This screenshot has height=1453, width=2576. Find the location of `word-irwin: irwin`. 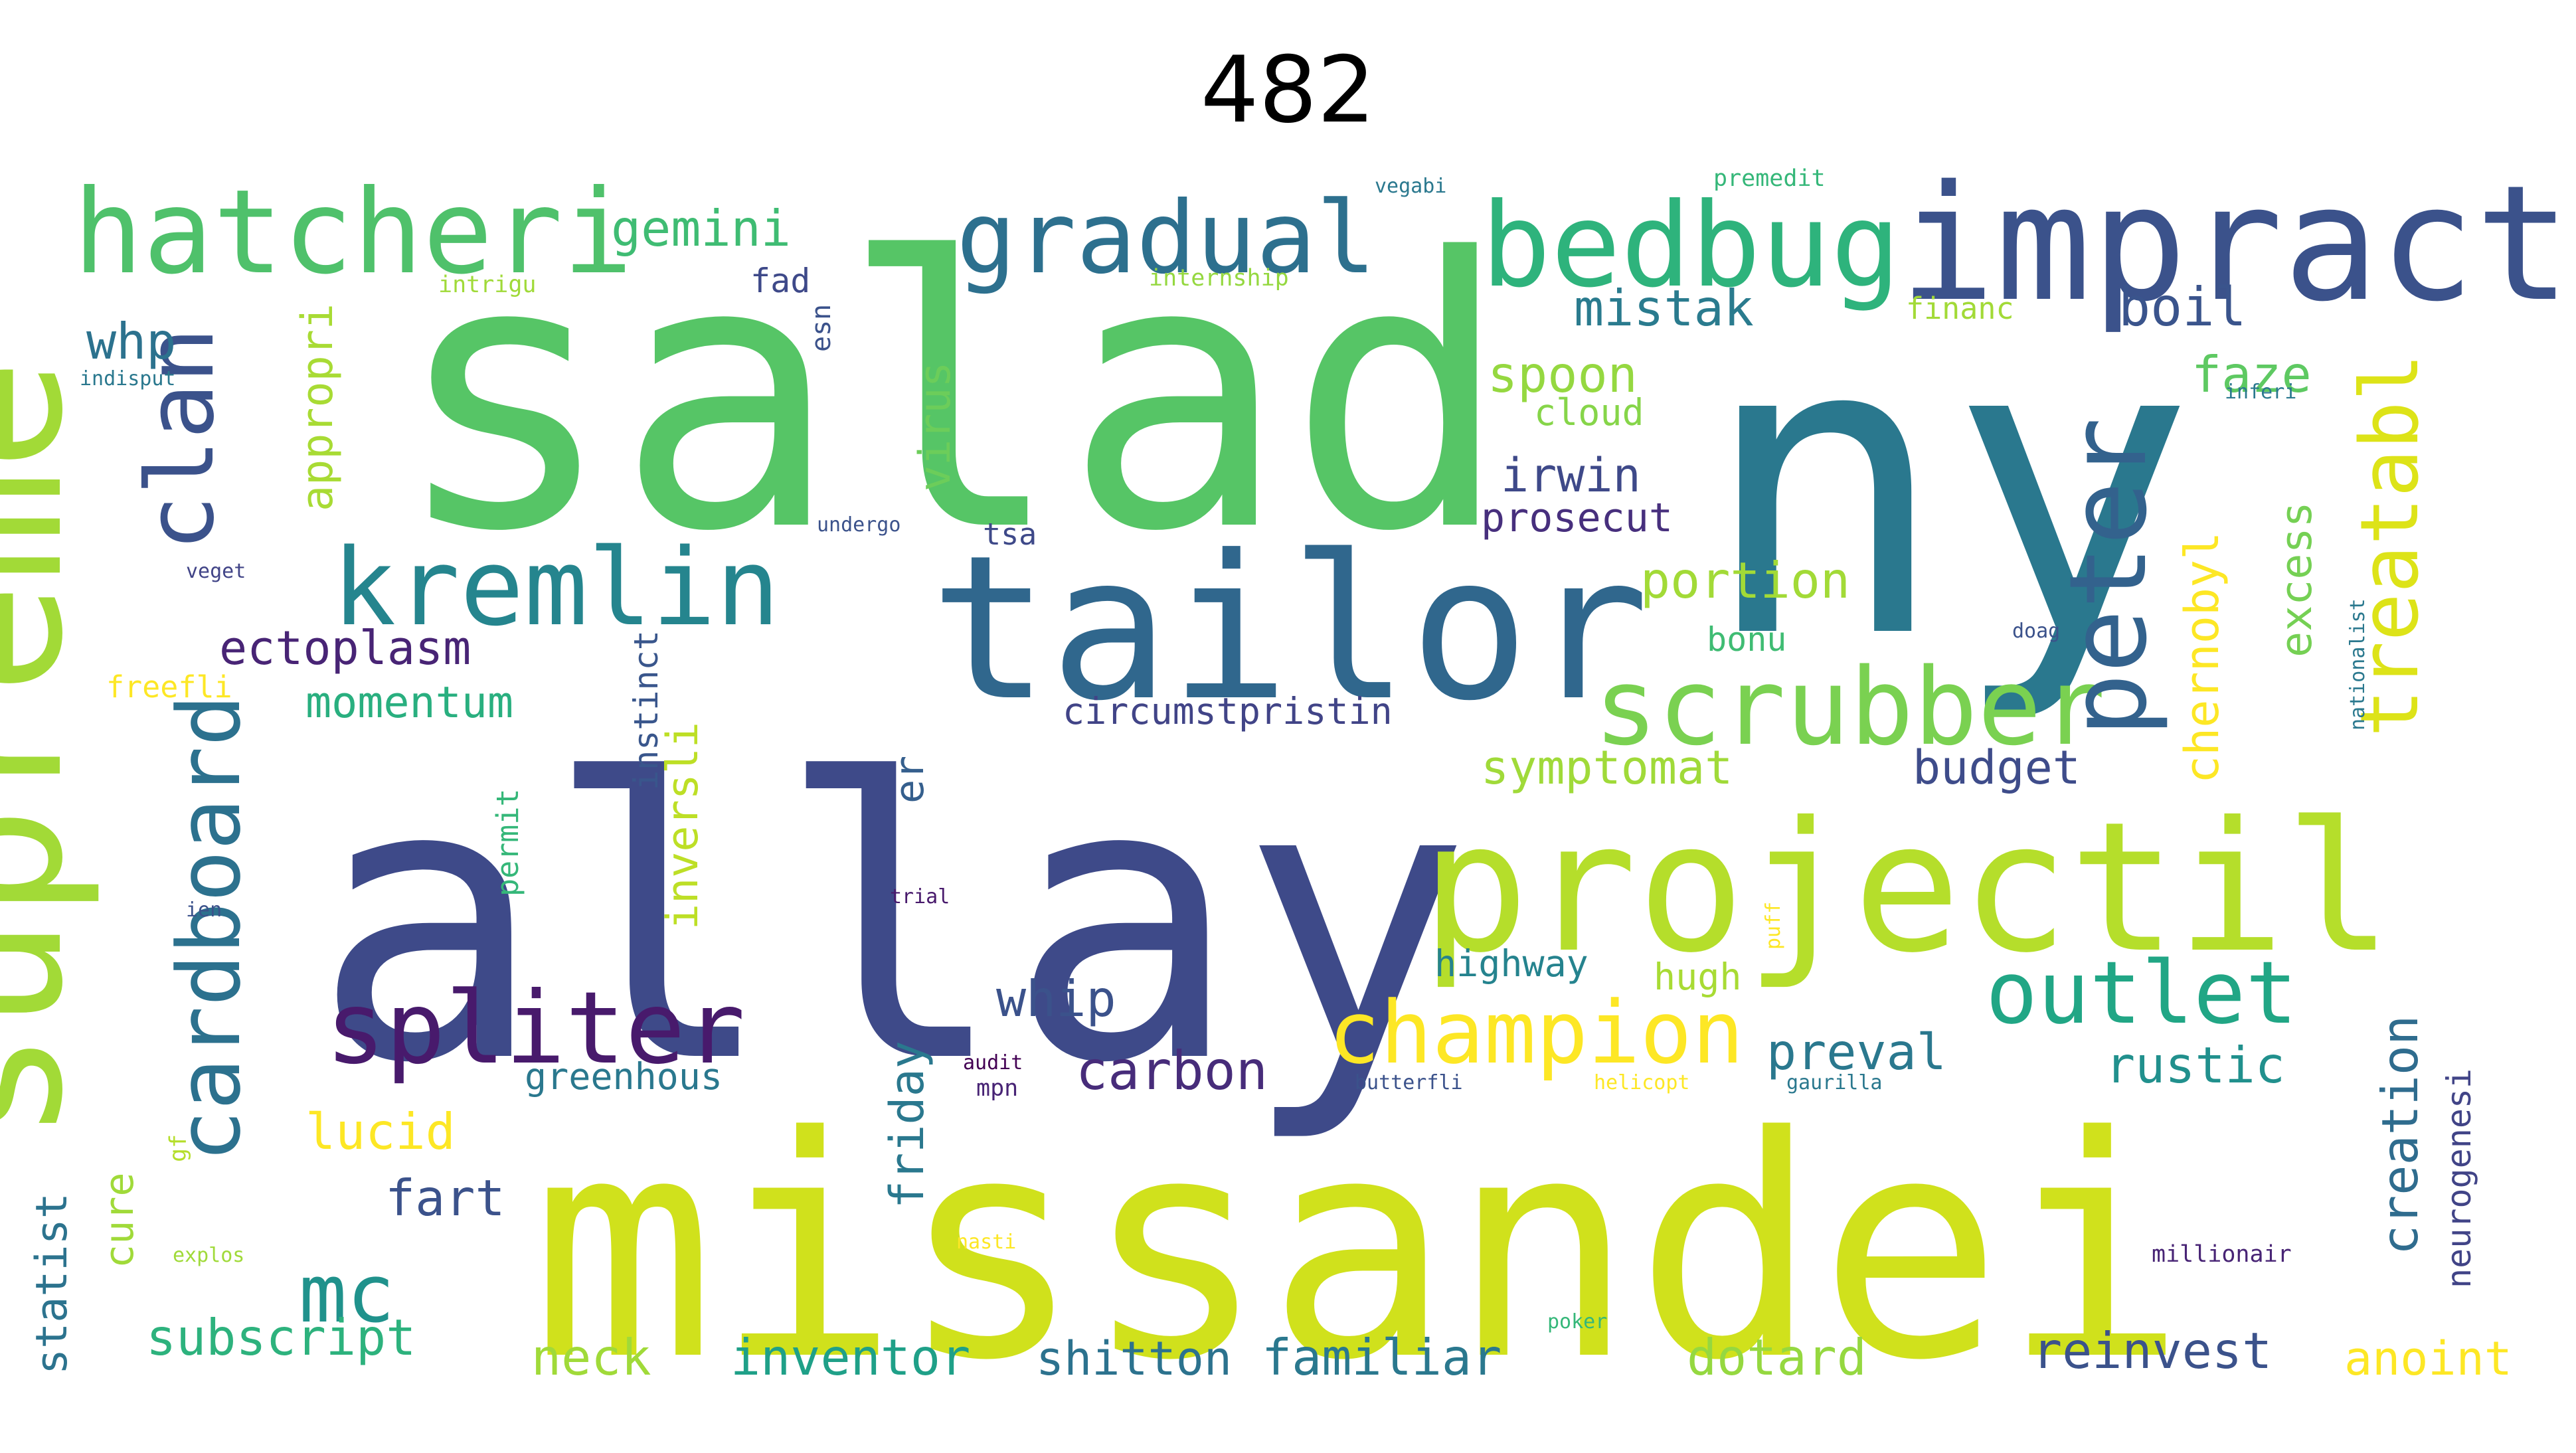

word-irwin: irwin is located at coordinates (1571, 475).